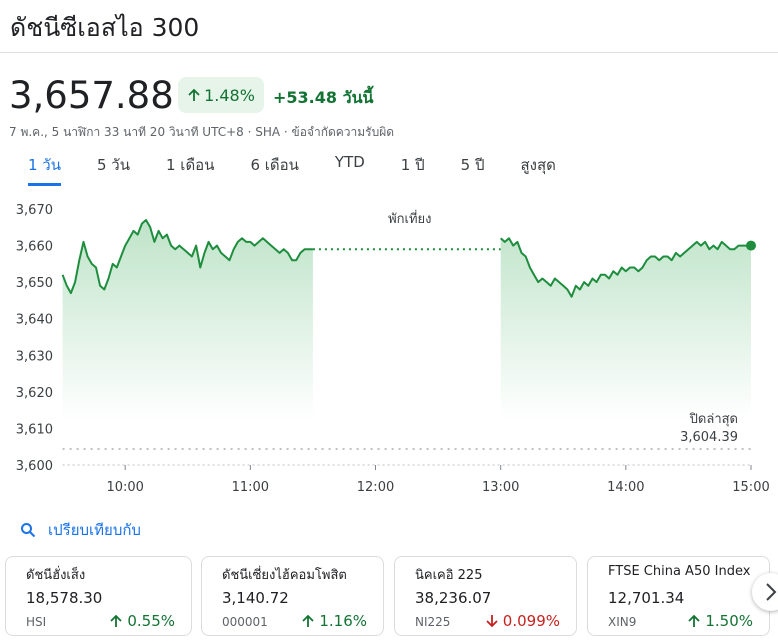 This screenshot has width=778, height=641. I want to click on compare-label: เปรียบเทียบกับ, so click(94, 530).